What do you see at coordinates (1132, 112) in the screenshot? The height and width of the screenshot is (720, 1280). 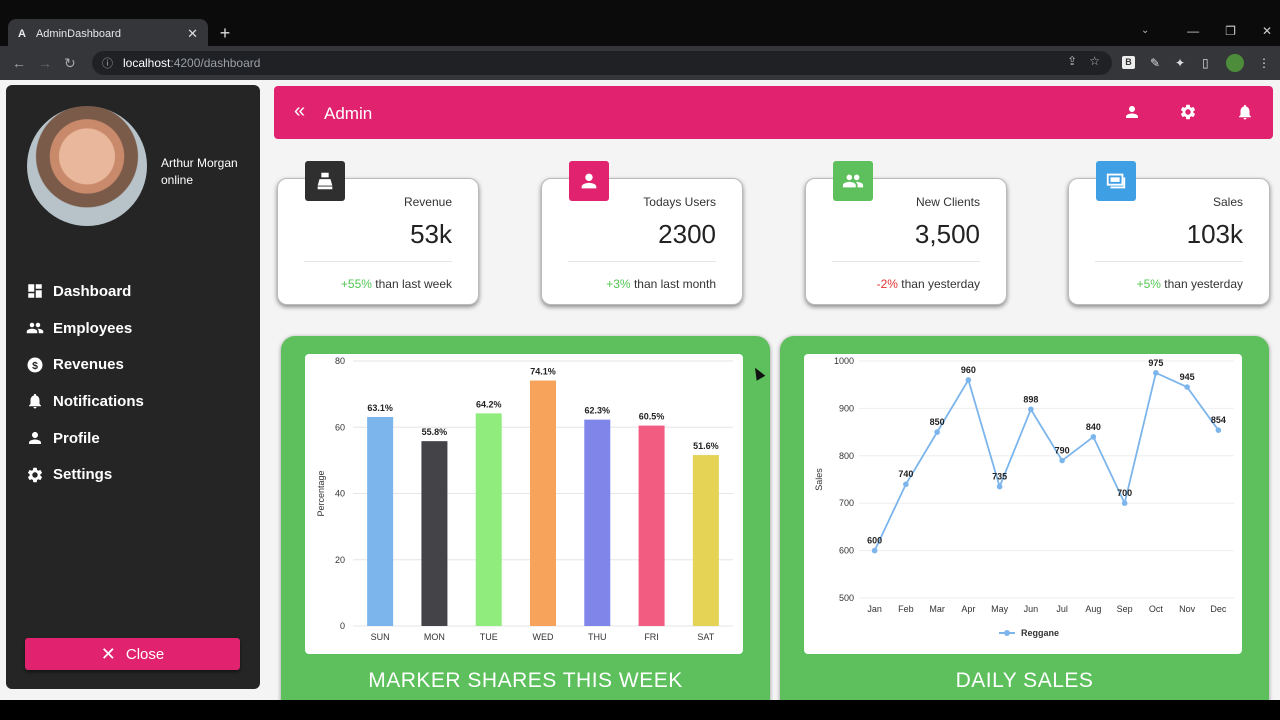 I see `account-icon` at bounding box center [1132, 112].